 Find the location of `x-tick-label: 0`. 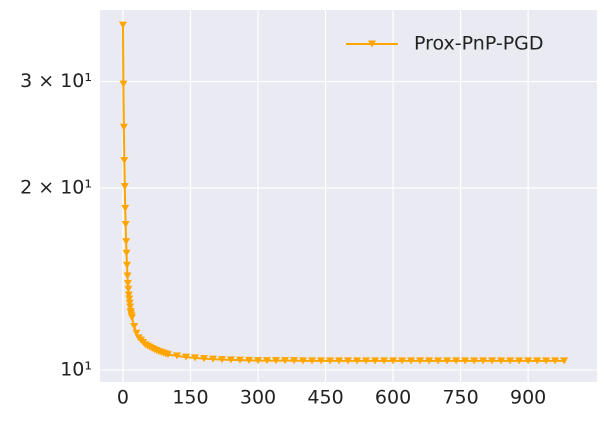

x-tick-label: 0 is located at coordinates (123, 398).